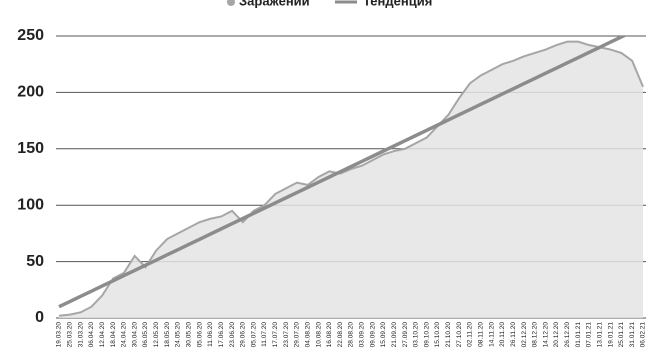  I want to click on x-tick-label: 12.04.20, so click(102, 335).